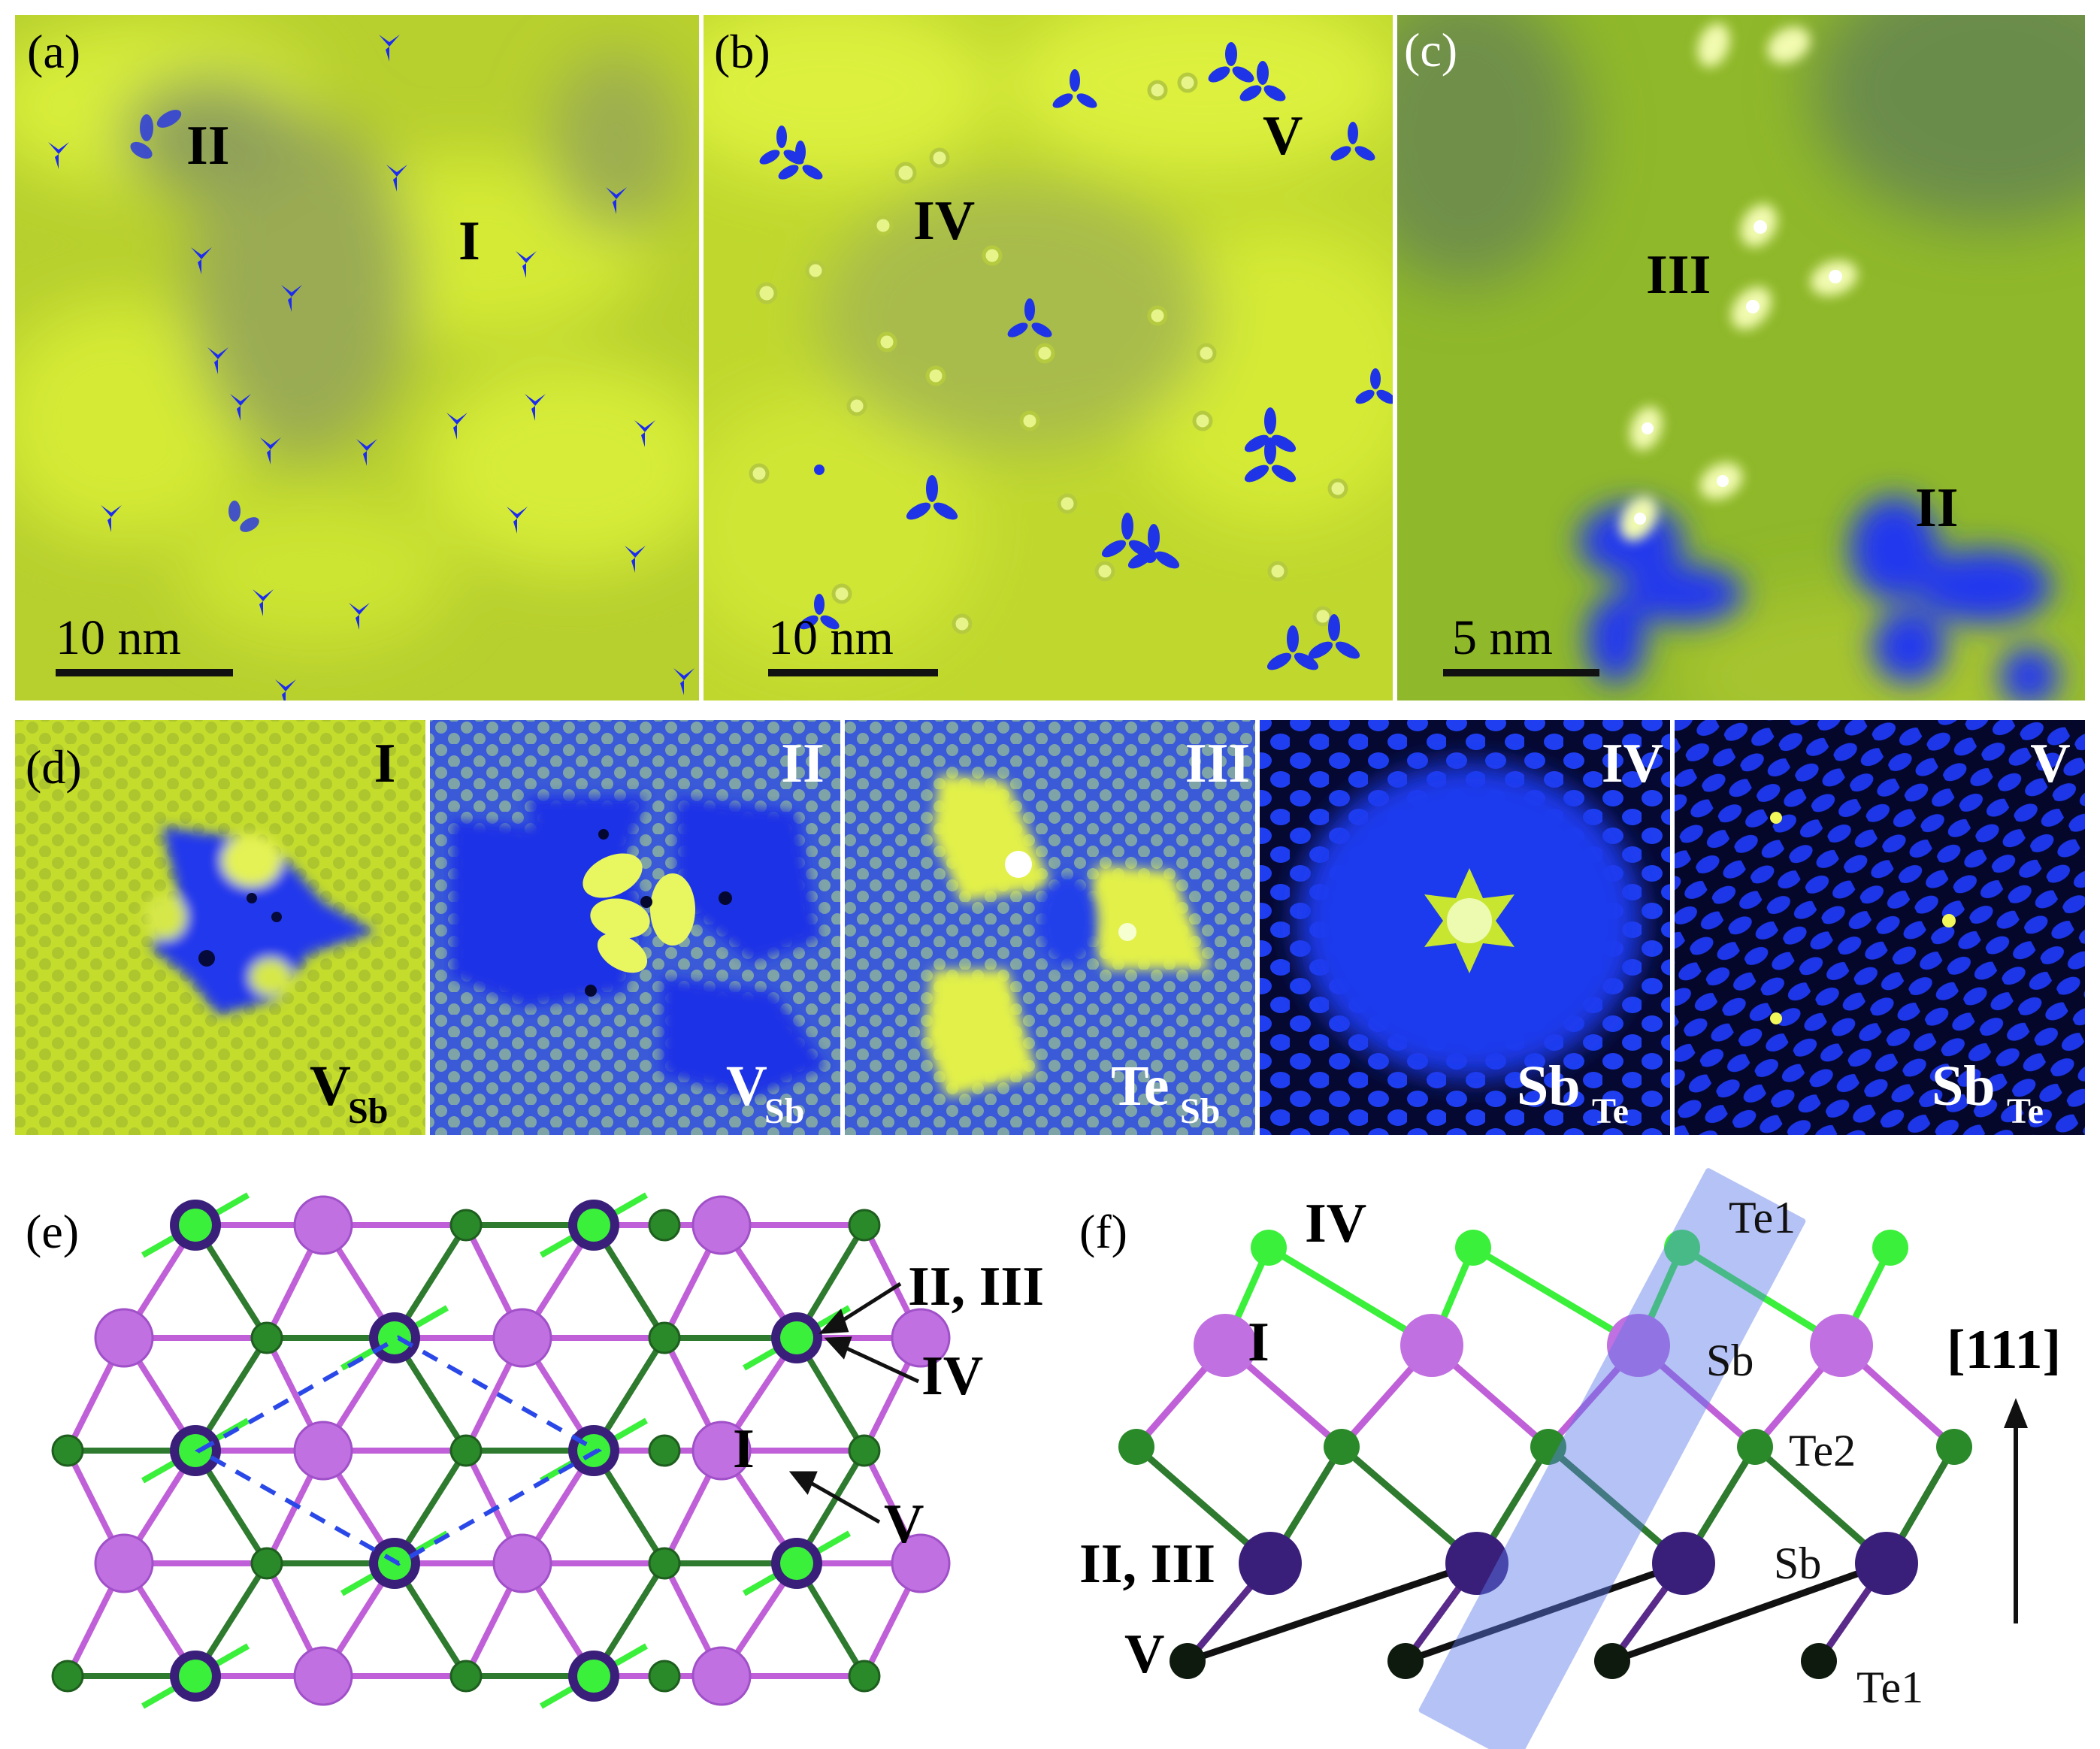  What do you see at coordinates (1283, 136) in the screenshot?
I see `panel-b-mark-v: V` at bounding box center [1283, 136].